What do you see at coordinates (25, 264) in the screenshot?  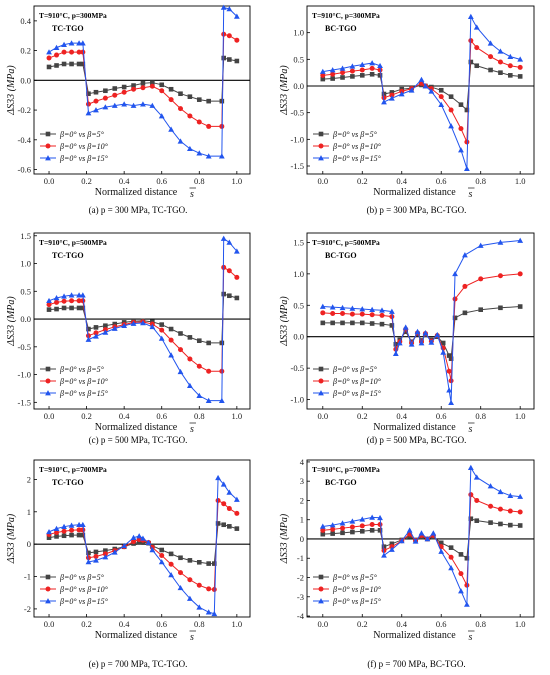 I see `y-tick-label: 1.0` at bounding box center [25, 264].